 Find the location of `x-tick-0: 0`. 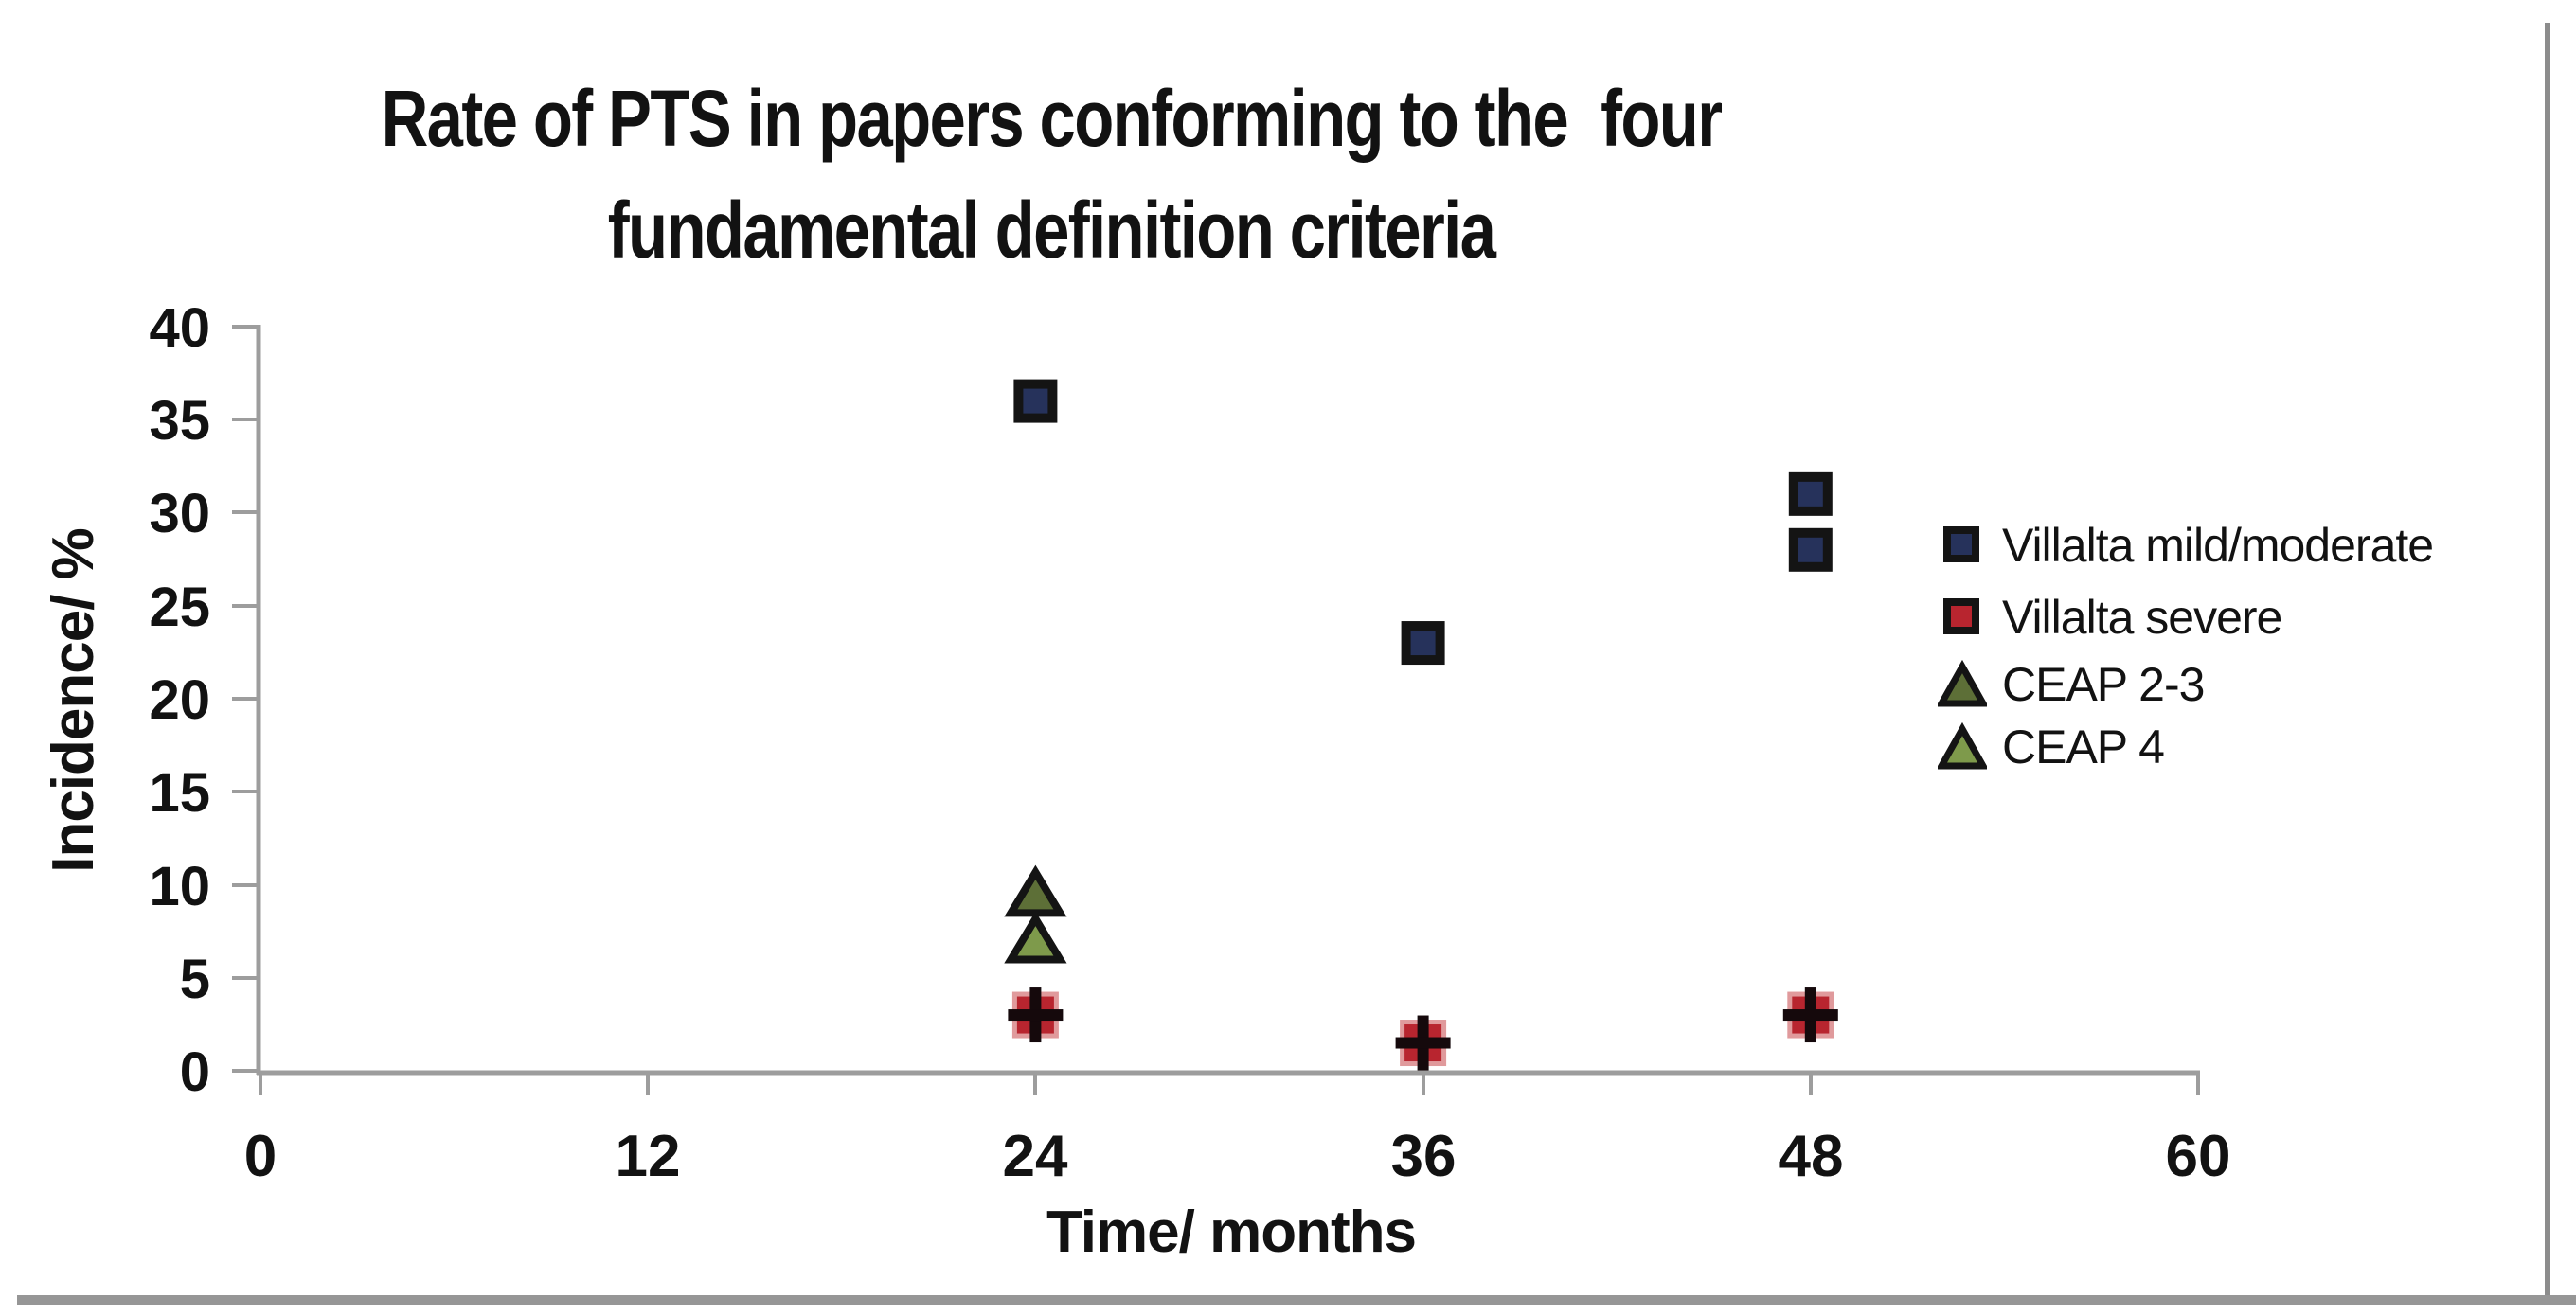

x-tick-0: 0 is located at coordinates (260, 1156).